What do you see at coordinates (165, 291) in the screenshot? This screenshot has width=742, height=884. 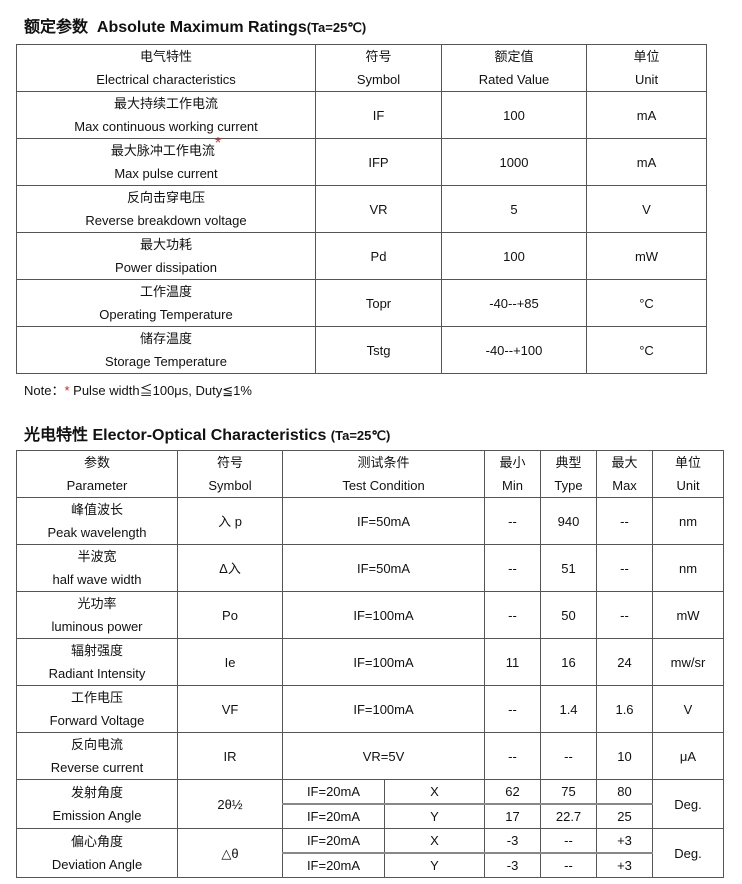 I see `cn-label: 工作温度` at bounding box center [165, 291].